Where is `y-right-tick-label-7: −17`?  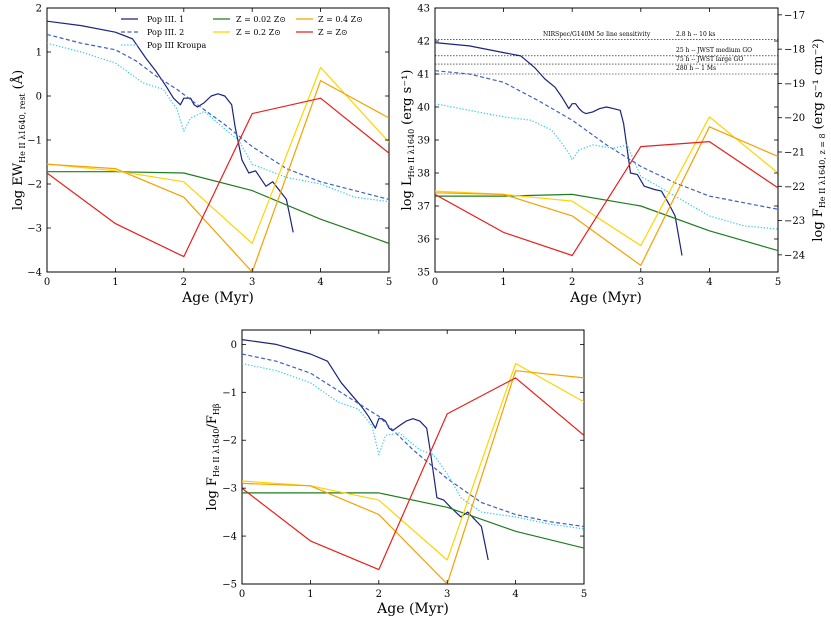
y-right-tick-label-7: −17 is located at coordinates (794, 15).